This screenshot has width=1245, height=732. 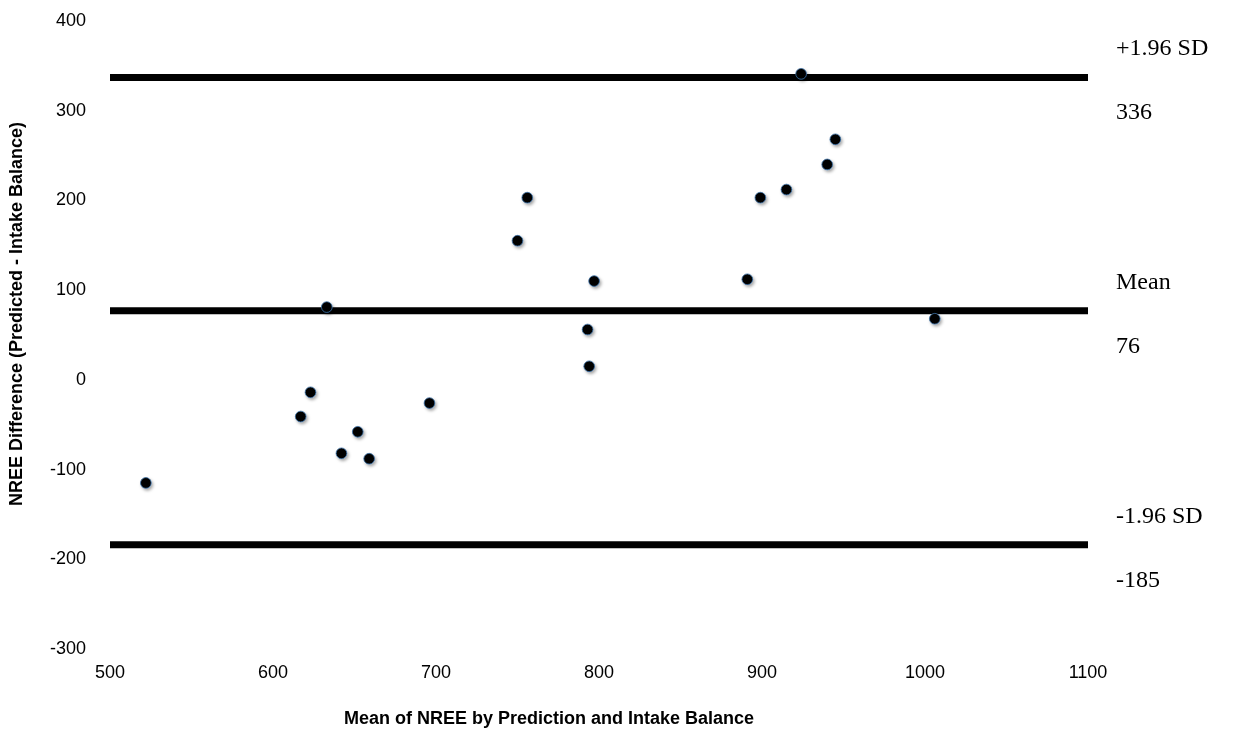 What do you see at coordinates (67, 558) in the screenshot?
I see `y-tick-label: -200` at bounding box center [67, 558].